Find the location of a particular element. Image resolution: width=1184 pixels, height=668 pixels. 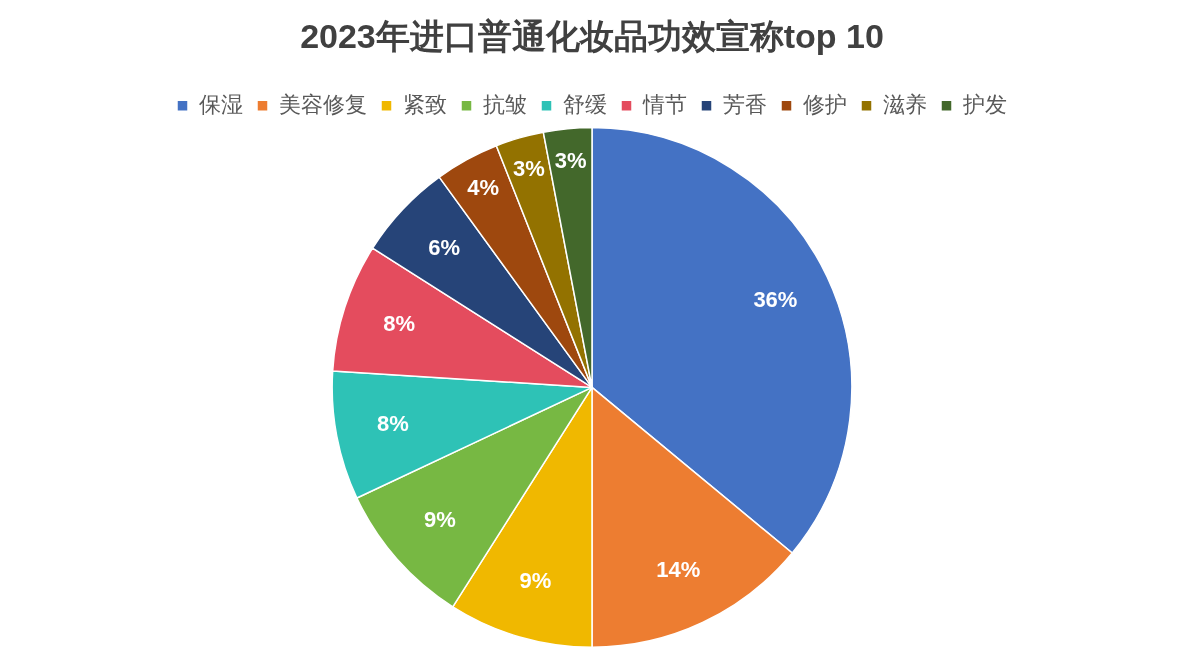

legend-label: 抗皱 is located at coordinates (505, 104).